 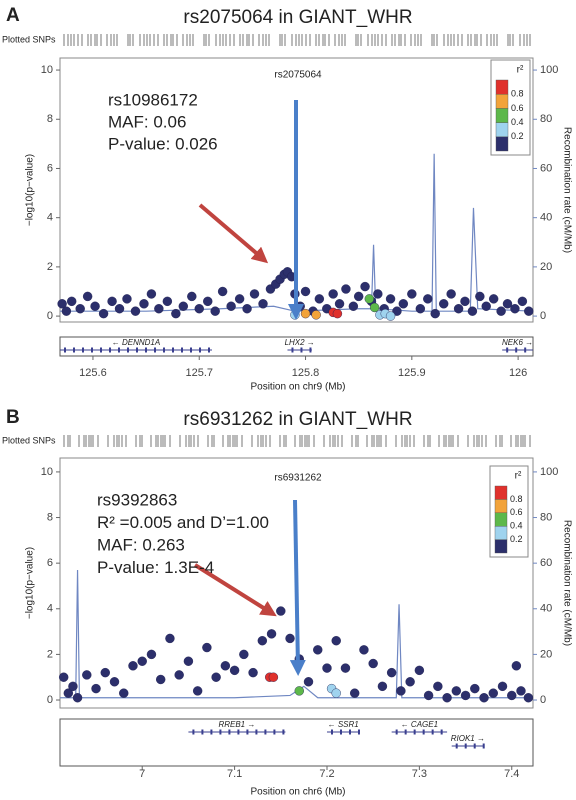 I want to click on annotation-line: MAF: 0.06, so click(x=147, y=121).